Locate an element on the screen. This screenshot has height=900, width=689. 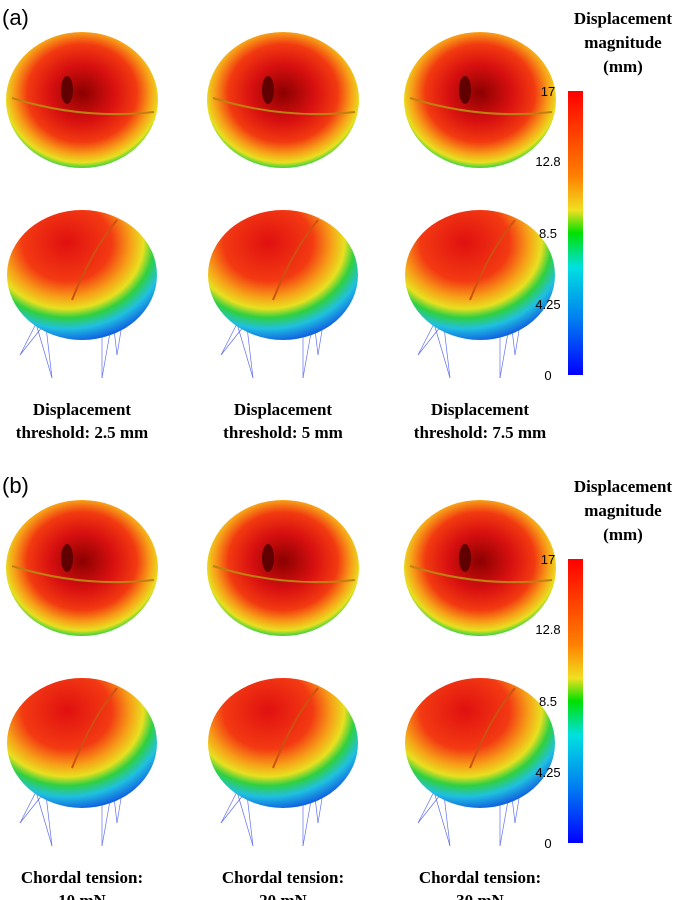
panel-label: (a) is located at coordinates (15, 17).